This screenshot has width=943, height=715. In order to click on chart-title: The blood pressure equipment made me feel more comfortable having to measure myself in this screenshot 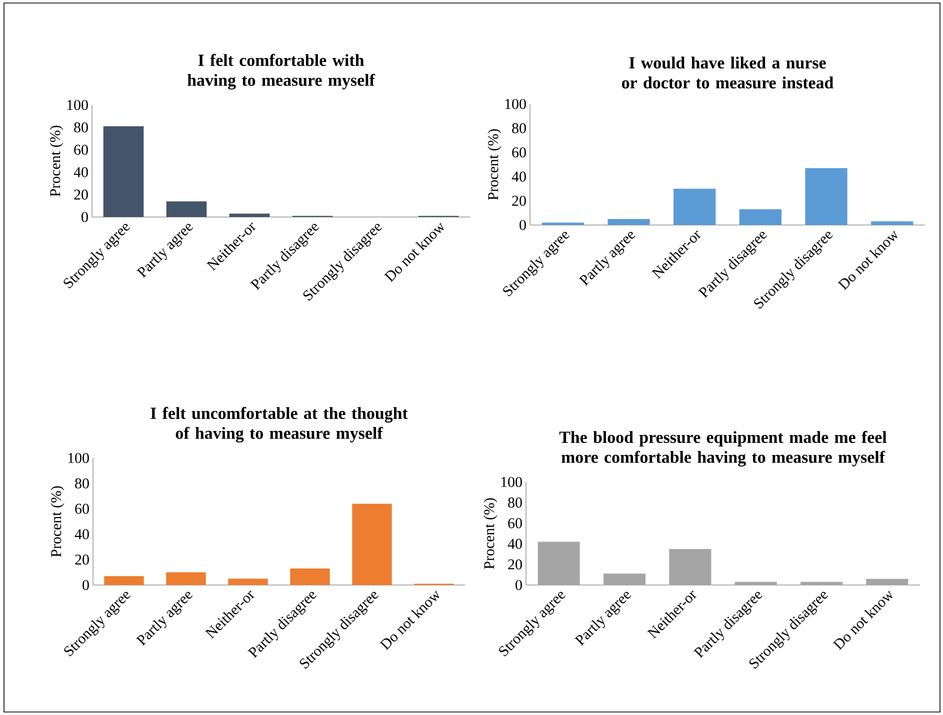, I will do `click(723, 448)`.